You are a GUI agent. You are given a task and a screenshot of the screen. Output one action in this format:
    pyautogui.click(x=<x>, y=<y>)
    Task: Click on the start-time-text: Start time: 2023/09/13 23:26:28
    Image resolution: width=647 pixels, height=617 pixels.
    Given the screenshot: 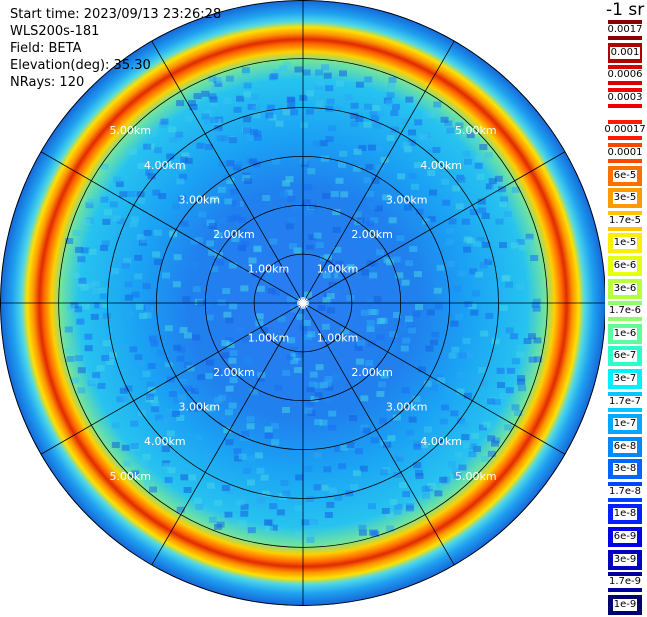 What is the action you would take?
    pyautogui.click(x=116, y=14)
    